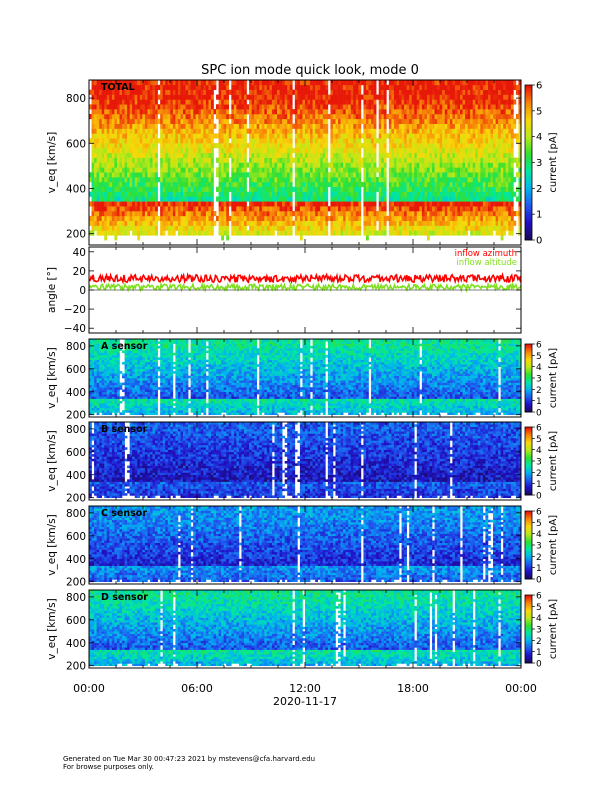  I want to click on y-tick-label: 0, so click(82, 291).